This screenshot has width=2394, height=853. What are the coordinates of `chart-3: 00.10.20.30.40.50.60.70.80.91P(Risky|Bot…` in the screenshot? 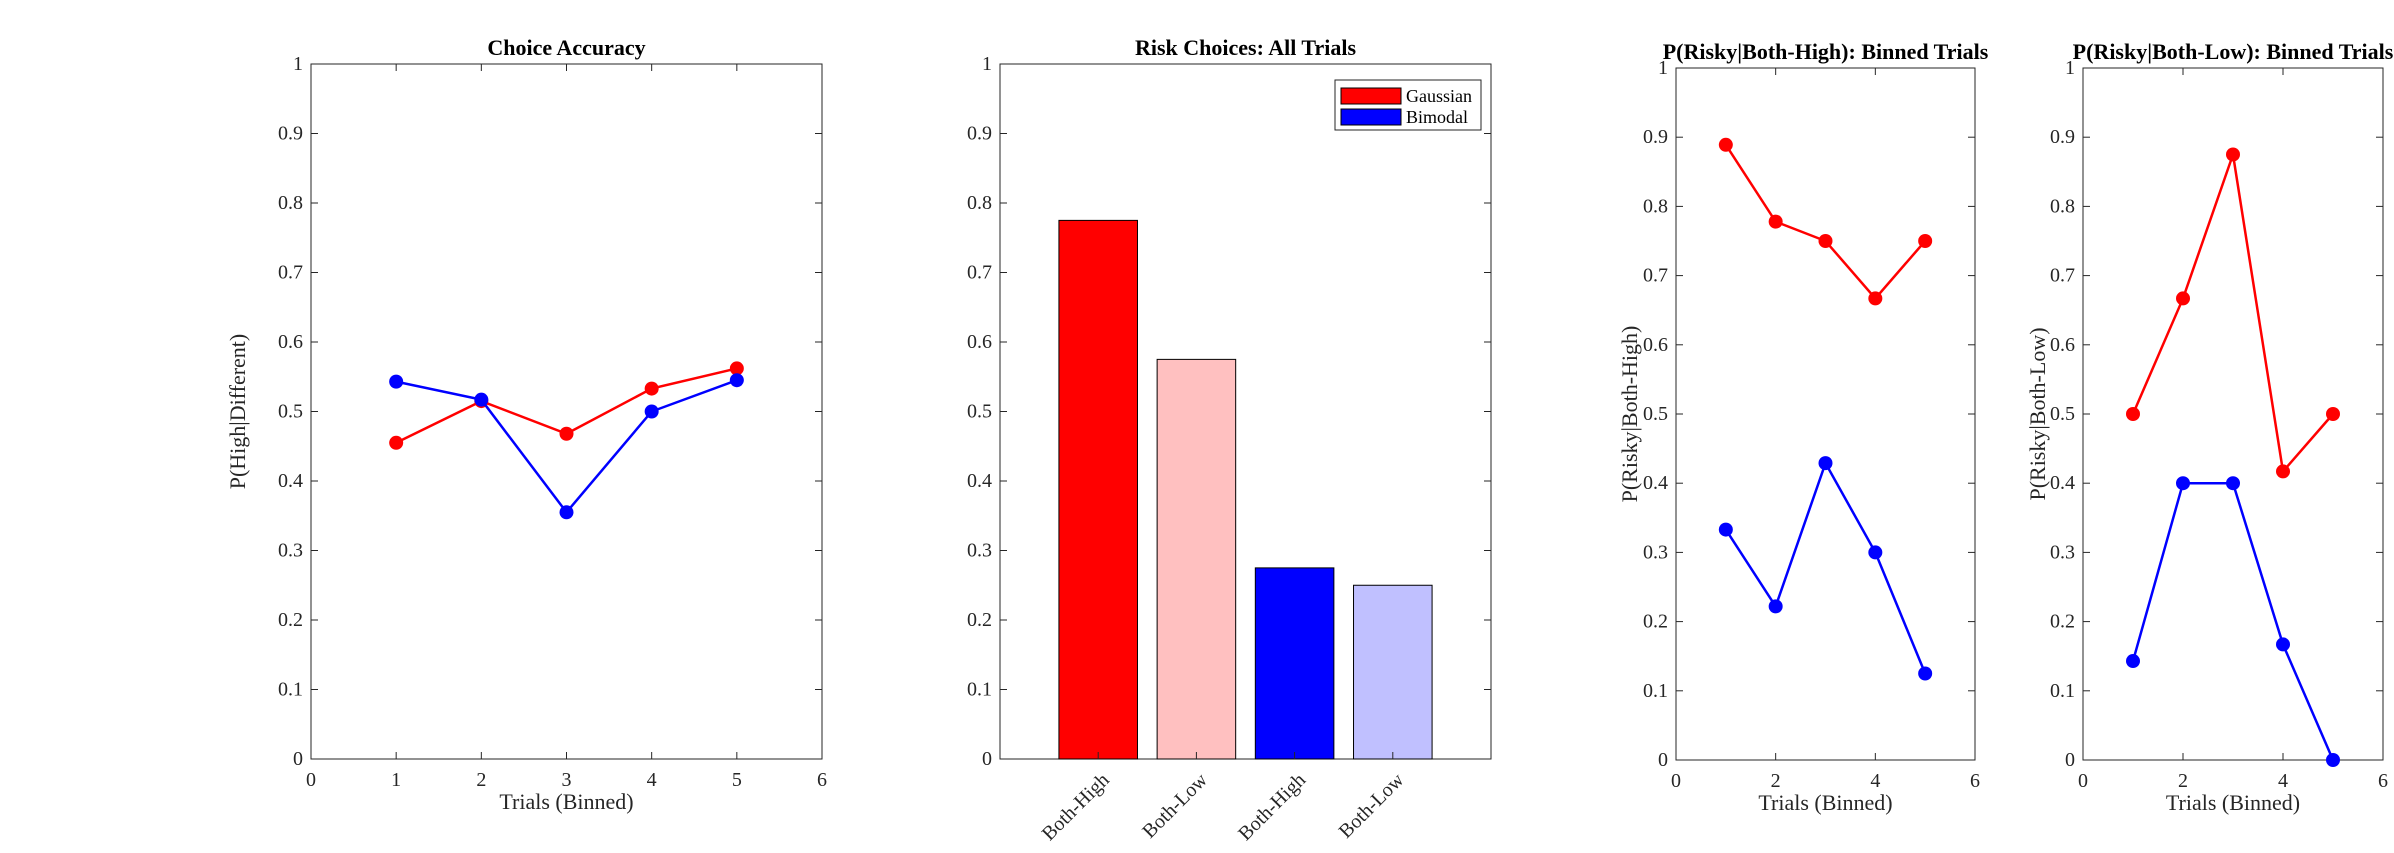 It's located at (1803, 427).